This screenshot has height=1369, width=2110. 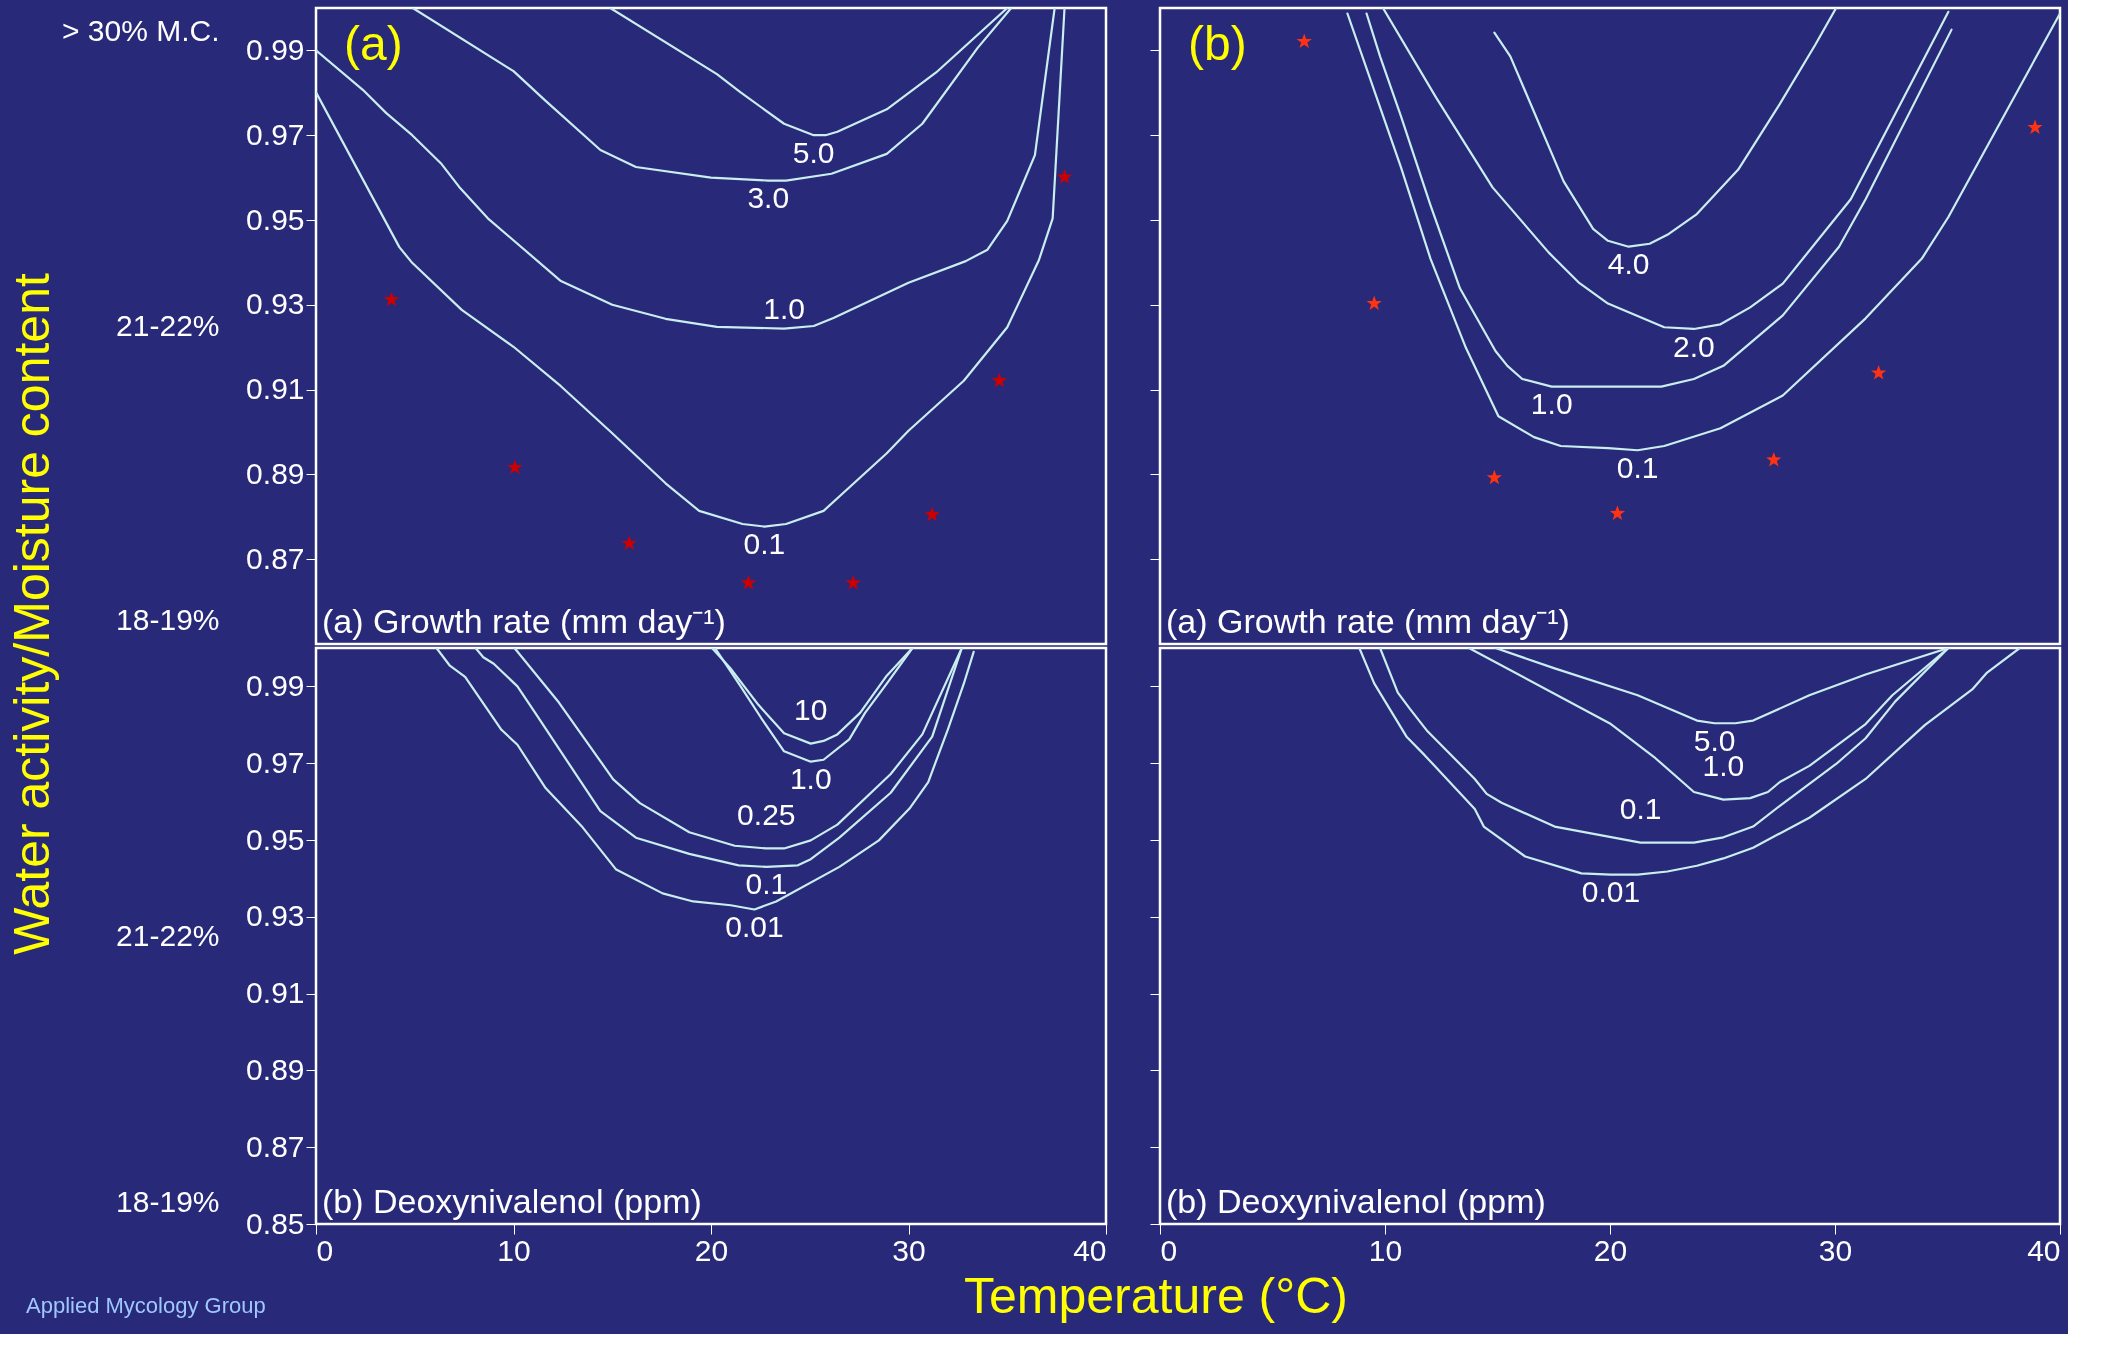 I want to click on y-axis-title: Water activity/Moisture content, so click(x=32, y=614).